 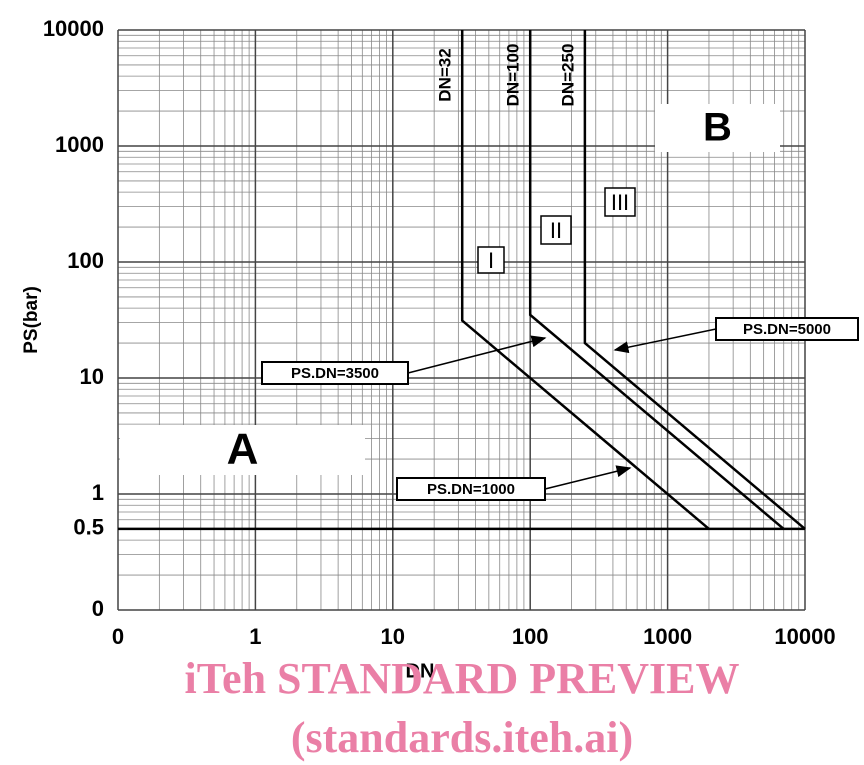 I want to click on region-label: II, so click(x=556, y=230).